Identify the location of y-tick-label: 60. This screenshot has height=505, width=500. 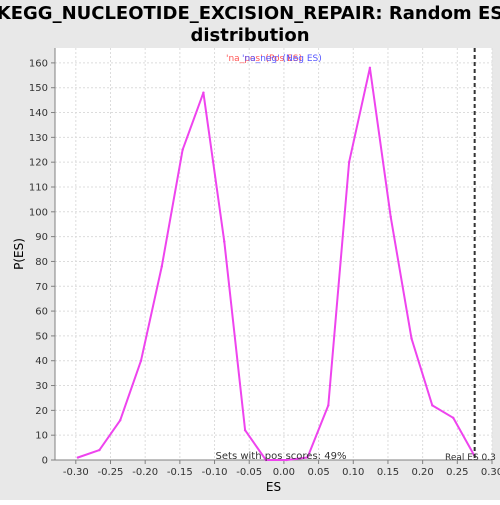
(41, 312).